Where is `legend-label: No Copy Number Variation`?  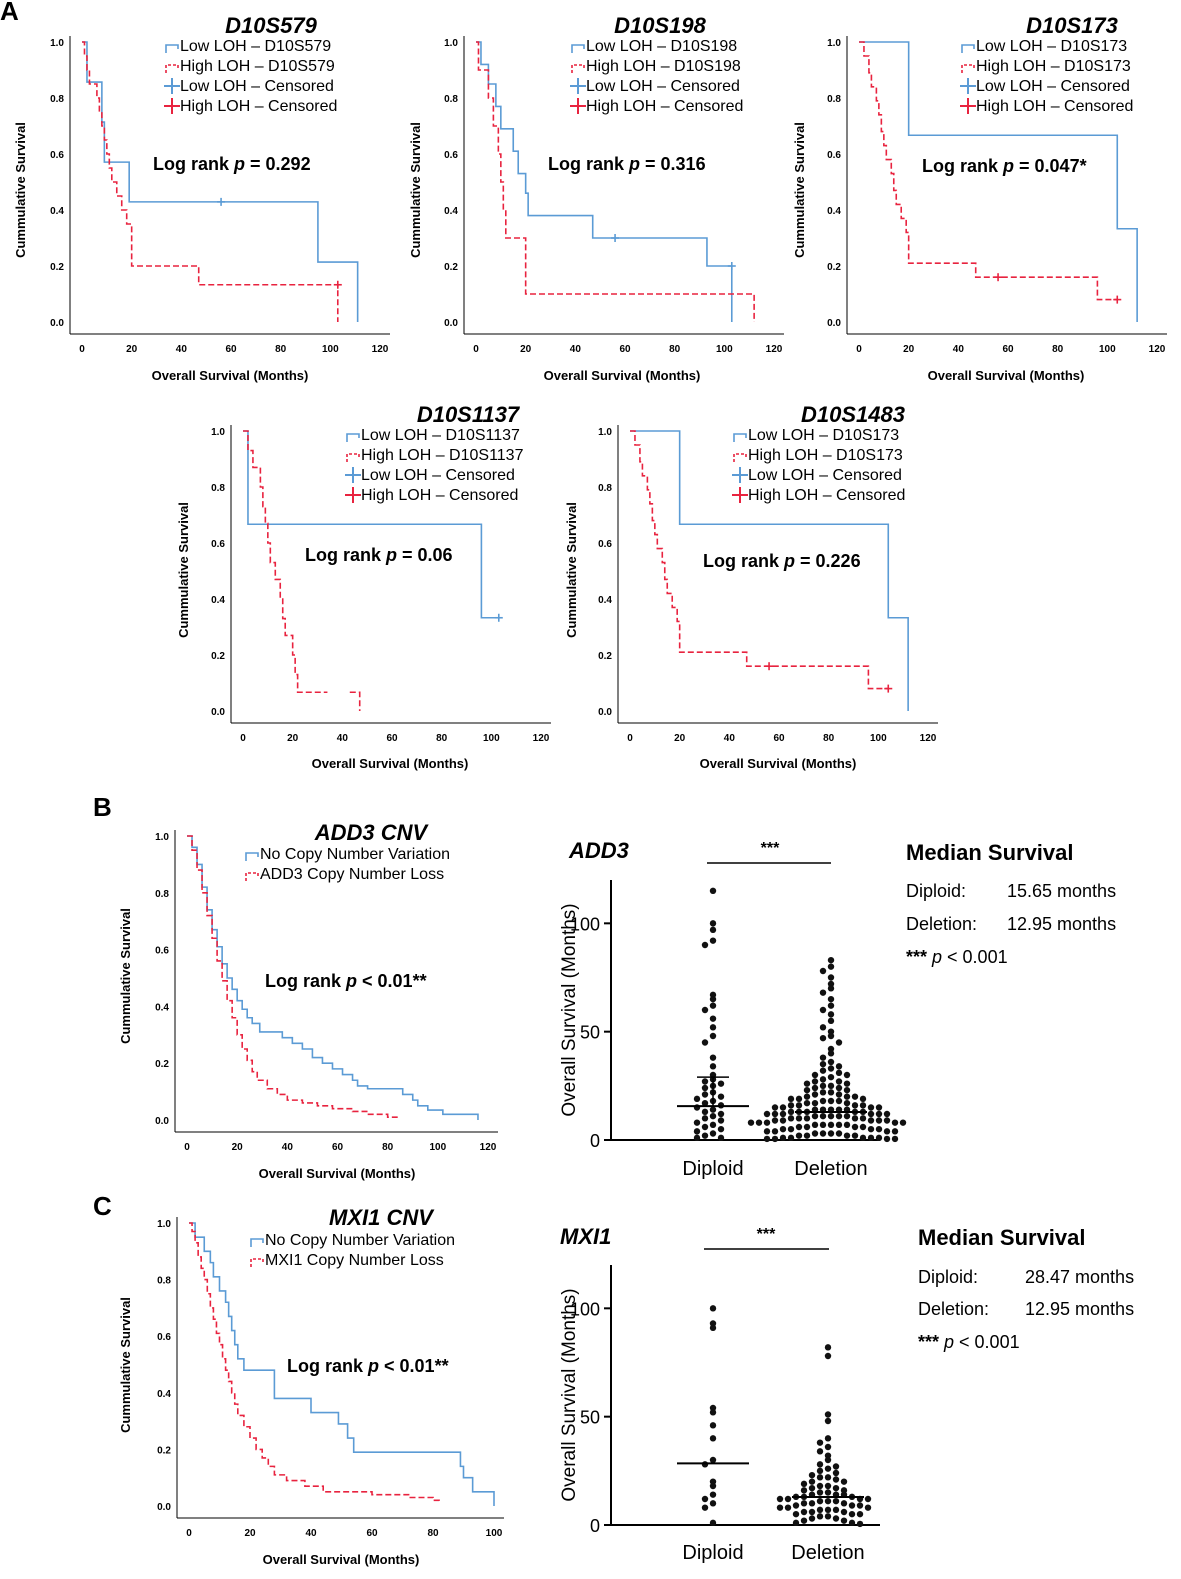 legend-label: No Copy Number Variation is located at coordinates (360, 1240).